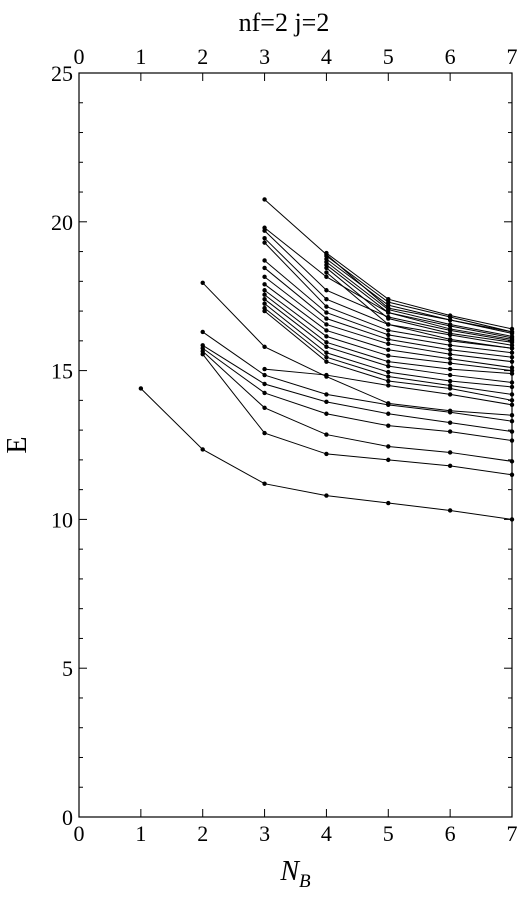 Image resolution: width=517 pixels, height=900 pixels. I want to click on chart-title: nf=2 j=2, so click(284, 22).